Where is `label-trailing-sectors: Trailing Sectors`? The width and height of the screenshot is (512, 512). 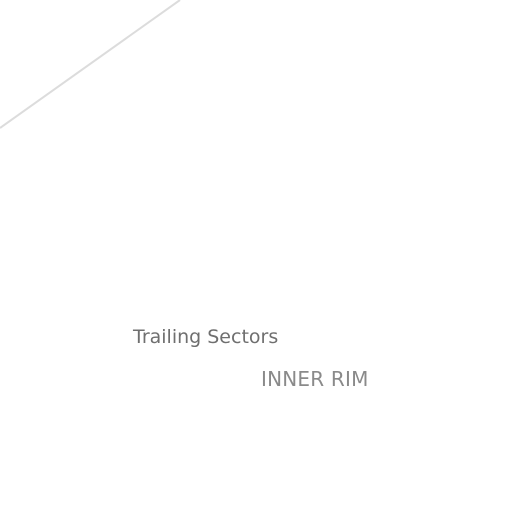
label-trailing-sectors: Trailing Sectors is located at coordinates (206, 337).